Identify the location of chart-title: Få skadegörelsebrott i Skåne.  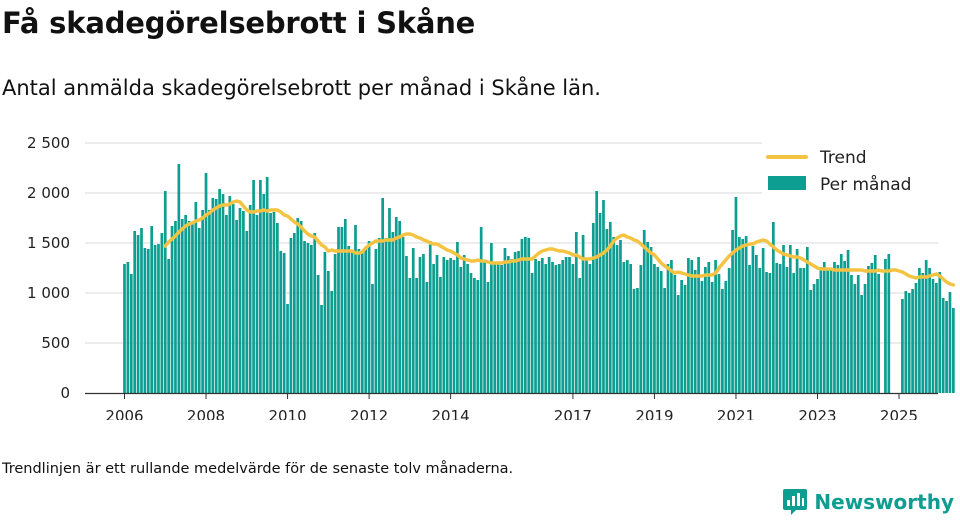
(239, 23).